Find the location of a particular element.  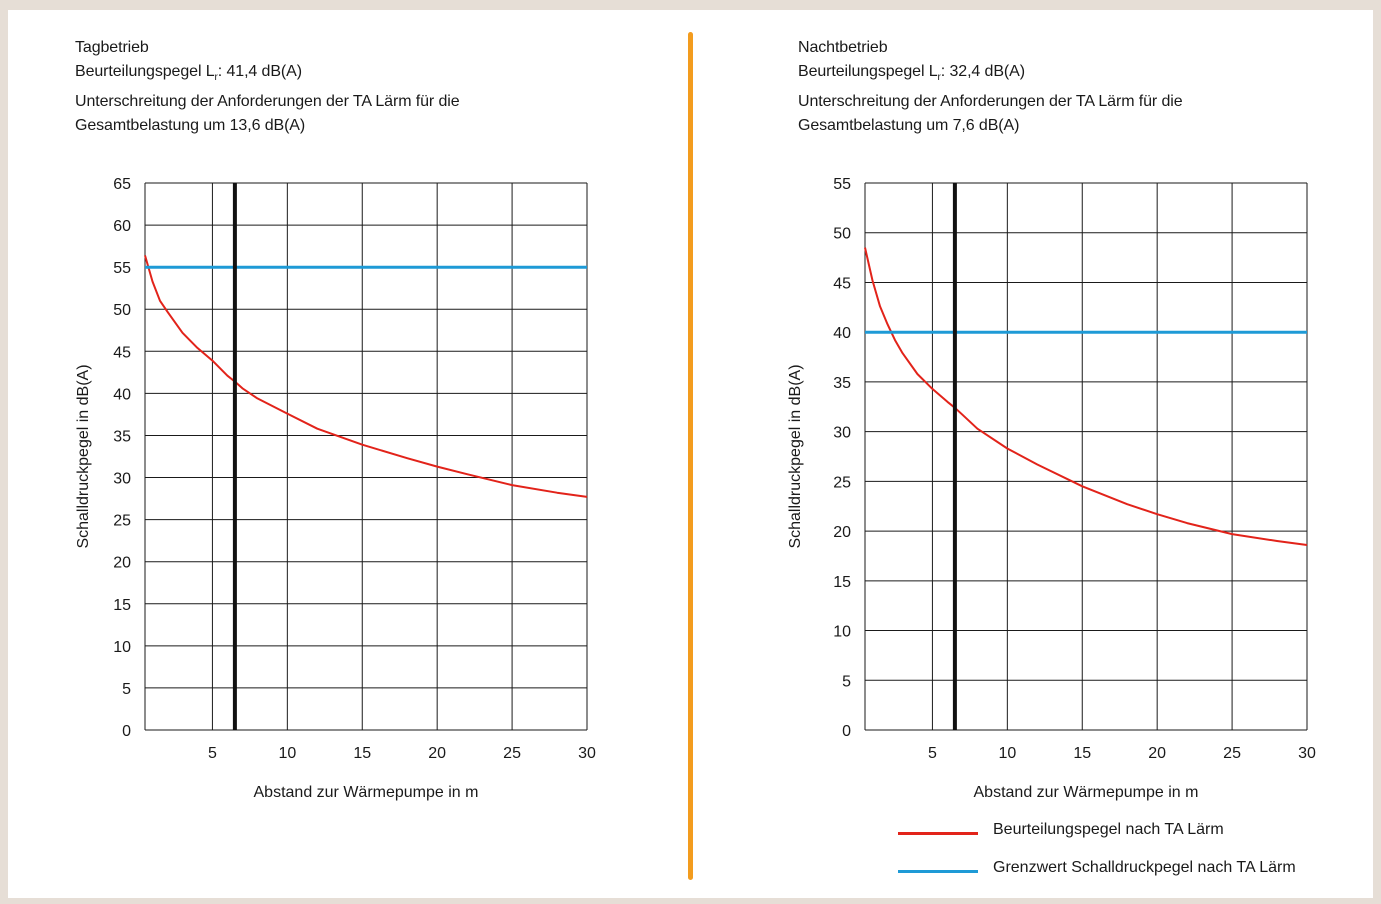

rating-level-night: Beurteilungspegel Lr: 32,4 dB(A) is located at coordinates (911, 73).